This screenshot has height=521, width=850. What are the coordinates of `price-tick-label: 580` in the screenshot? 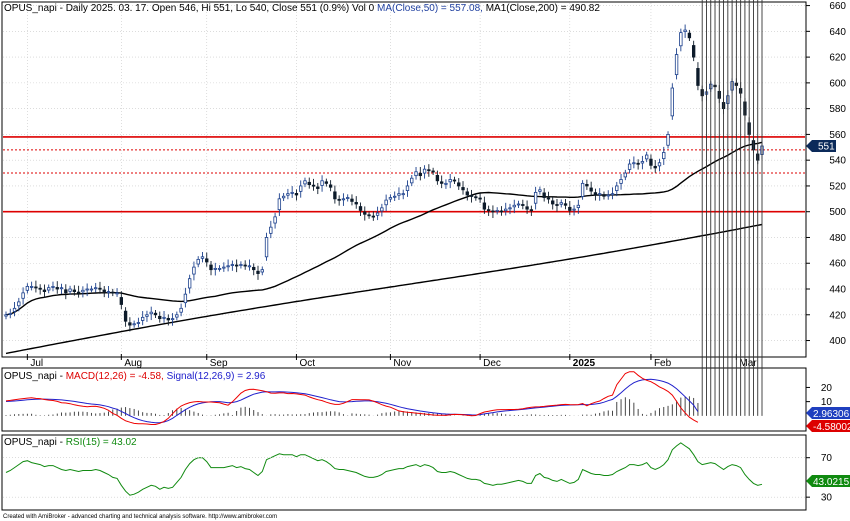 It's located at (837, 109).